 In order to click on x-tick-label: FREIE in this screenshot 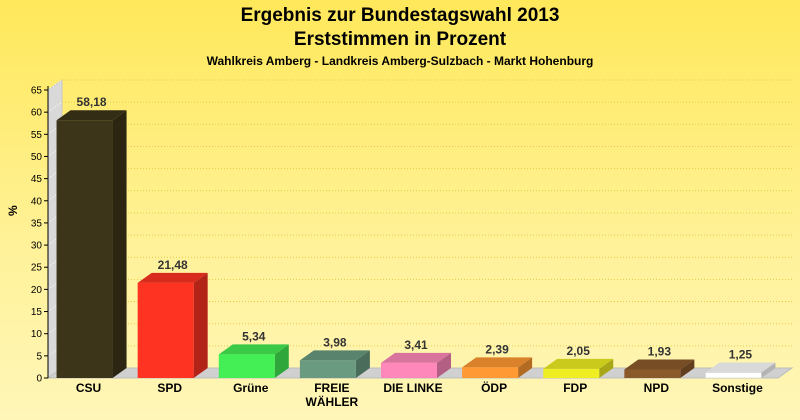, I will do `click(331, 388)`.